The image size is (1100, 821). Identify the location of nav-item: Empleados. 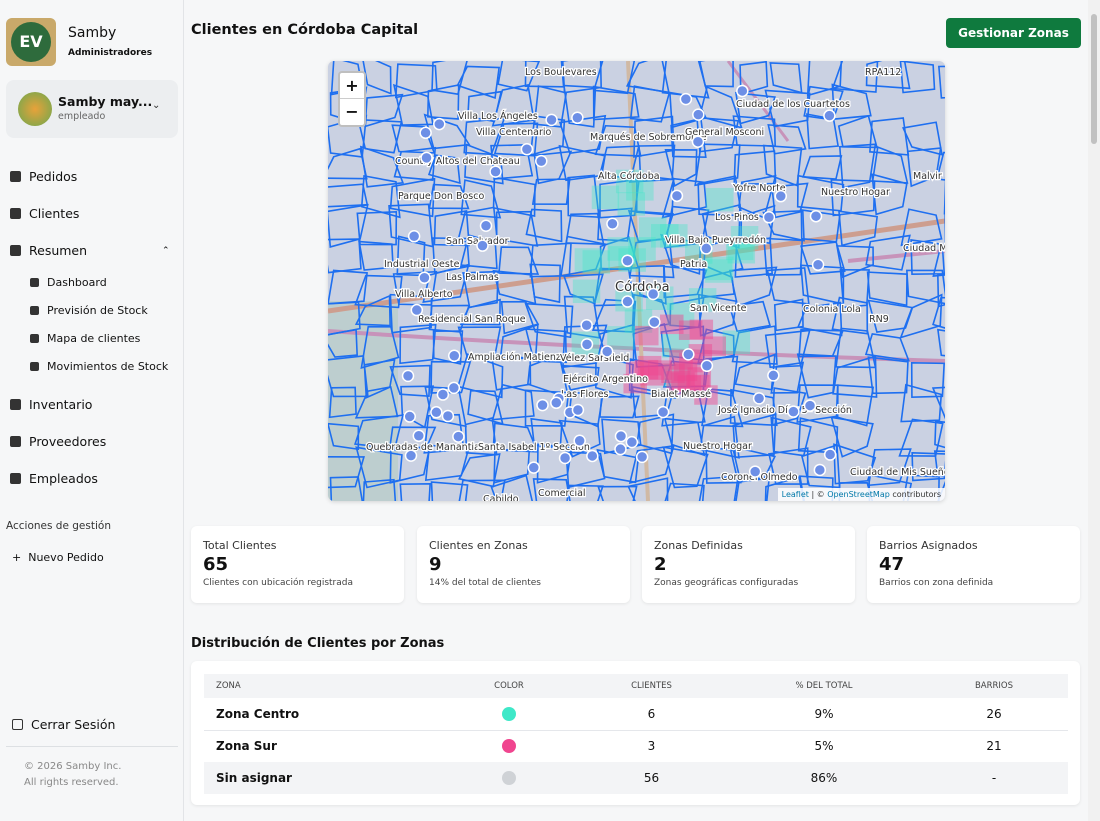
(54, 478).